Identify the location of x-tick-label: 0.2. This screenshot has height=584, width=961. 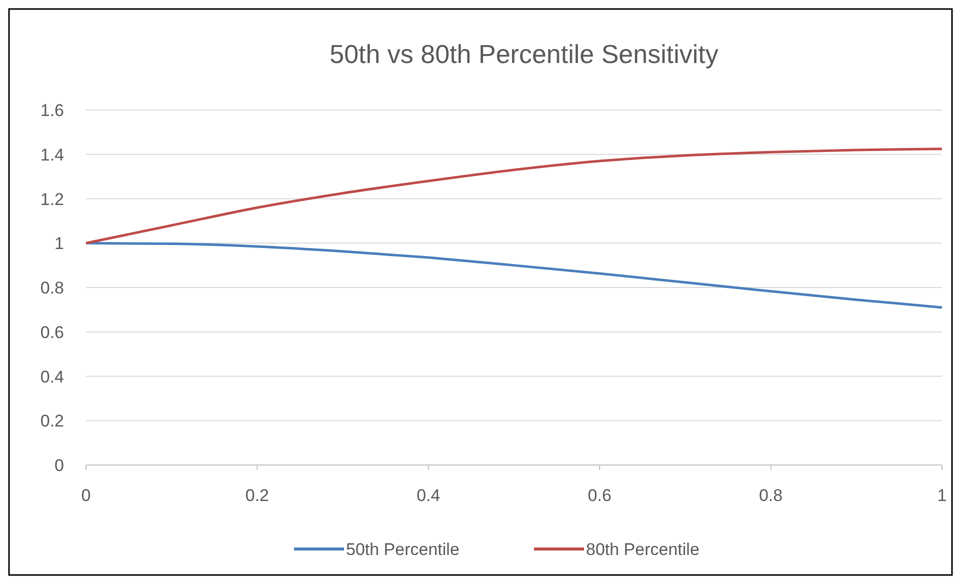
(257, 495).